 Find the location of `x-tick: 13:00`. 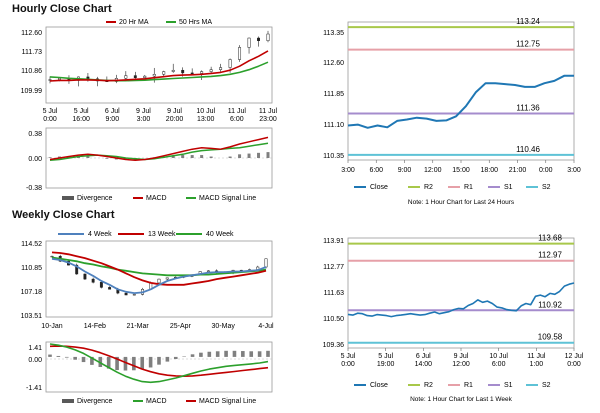

x-tick: 13:00 is located at coordinates (206, 119).